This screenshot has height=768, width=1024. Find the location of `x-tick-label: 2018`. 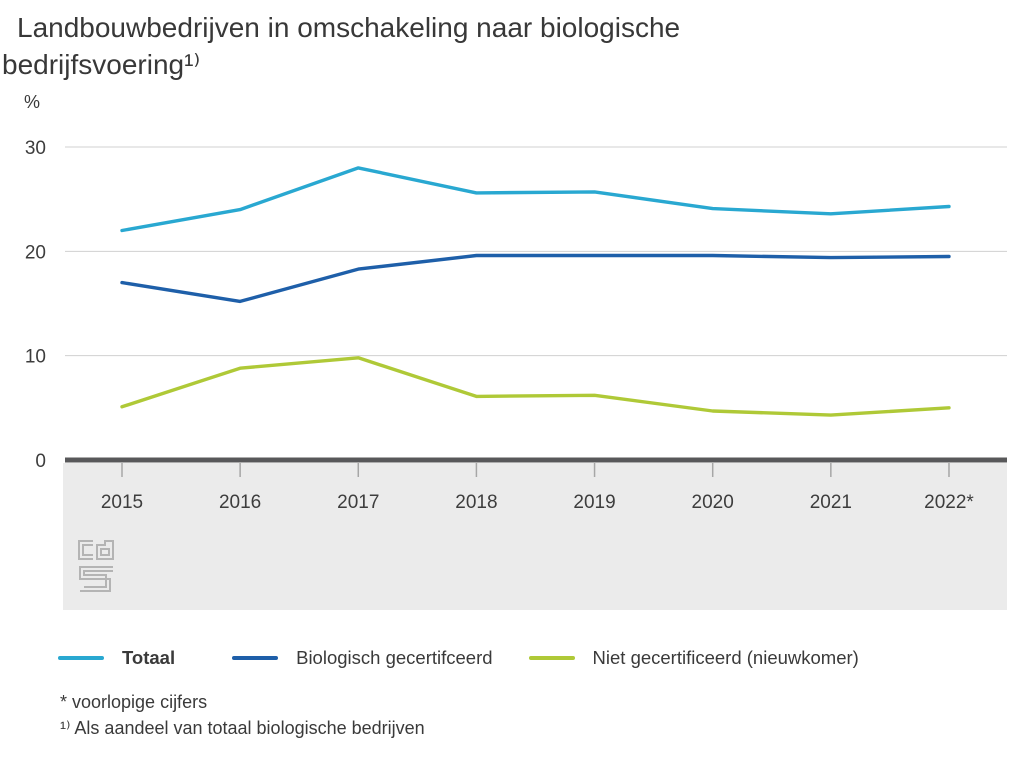

x-tick-label: 2018 is located at coordinates (476, 502).